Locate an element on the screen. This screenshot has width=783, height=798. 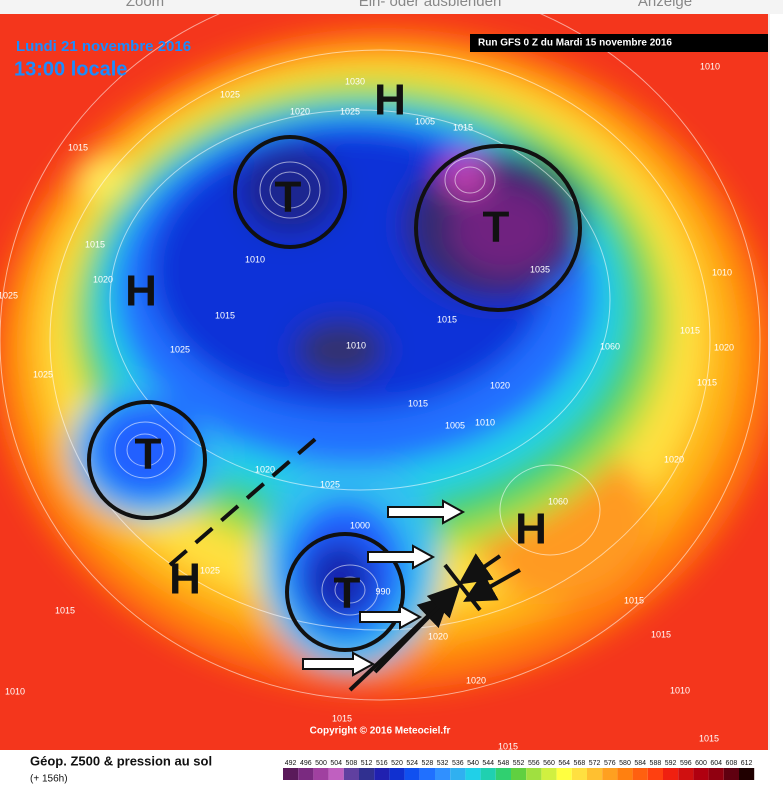
scale-label: 568 is located at coordinates (580, 763).